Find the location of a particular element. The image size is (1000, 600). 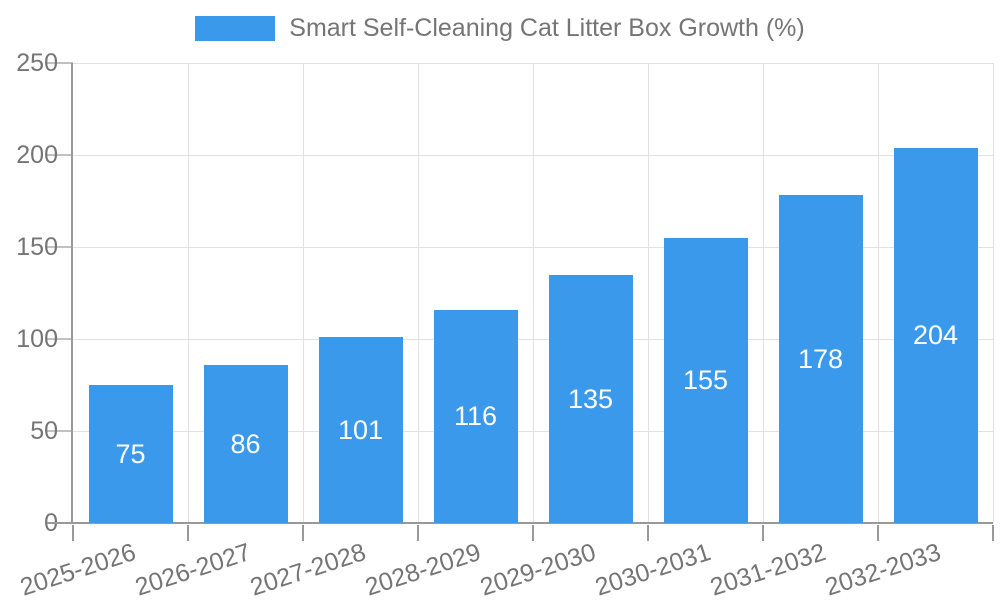

y-tick-label: 50 is located at coordinates (44, 431).